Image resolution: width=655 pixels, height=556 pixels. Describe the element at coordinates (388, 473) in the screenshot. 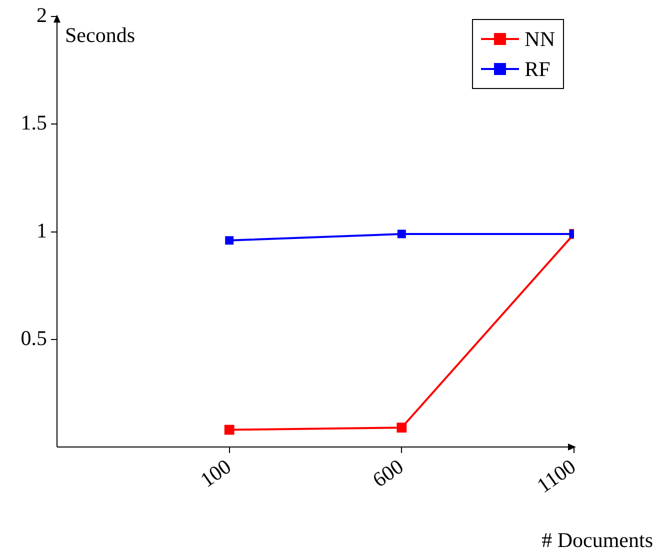

I see `x-tick-label: 600` at that location.